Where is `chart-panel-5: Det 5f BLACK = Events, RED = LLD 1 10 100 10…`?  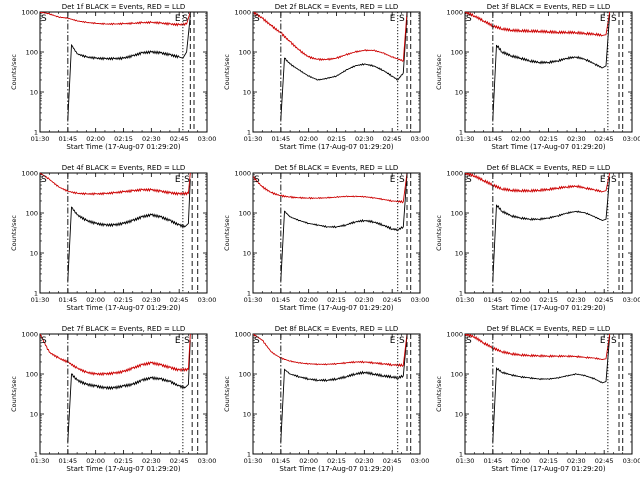 chart-panel-5: Det 5f BLACK = Events, RED = LLD 1 10 100 10… is located at coordinates (326, 238).